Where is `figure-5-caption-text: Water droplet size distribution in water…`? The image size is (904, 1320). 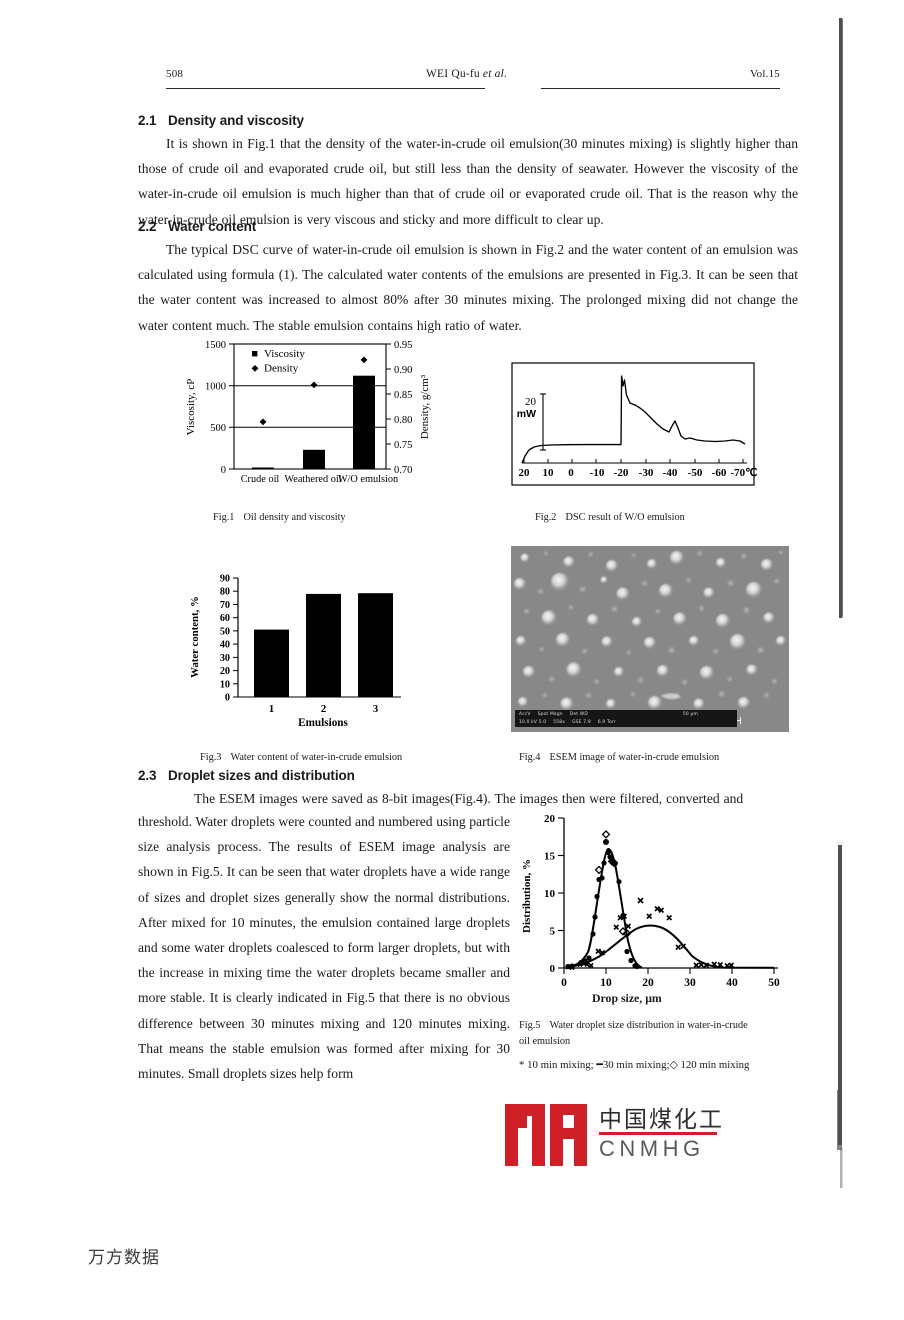 figure-5-caption-text: Water droplet size distribution in water… is located at coordinates (648, 1025).